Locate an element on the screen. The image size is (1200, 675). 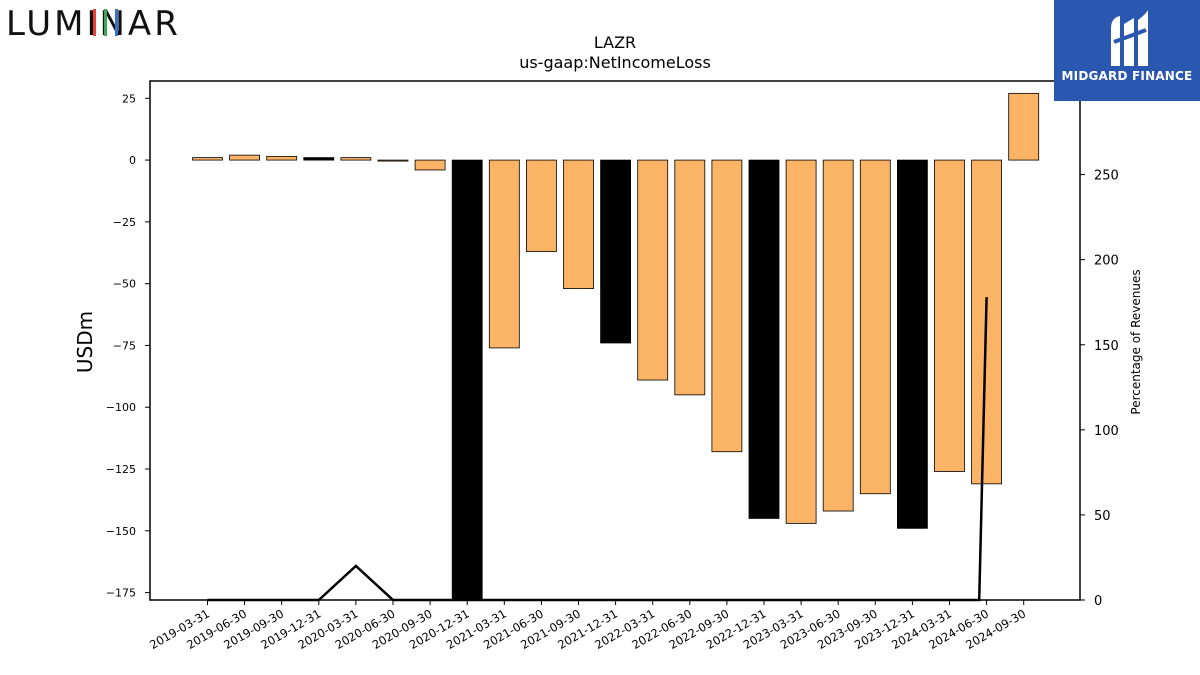
y-tick-label: −75 is located at coordinates (124, 345).